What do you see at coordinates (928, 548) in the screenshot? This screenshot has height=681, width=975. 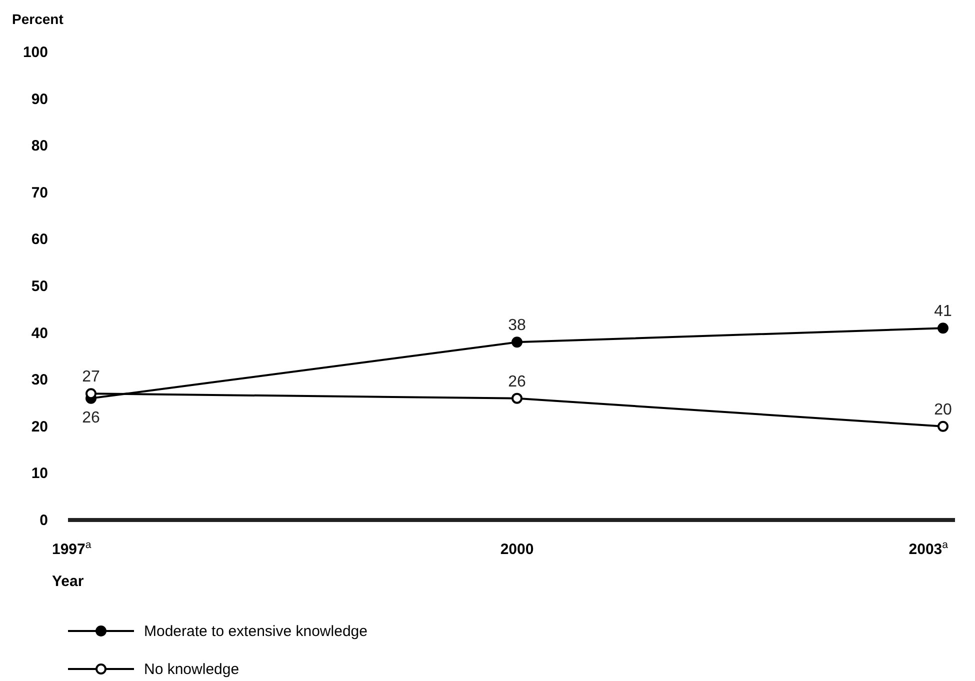 I see `x-tick-label: 2003$^{a}$` at bounding box center [928, 548].